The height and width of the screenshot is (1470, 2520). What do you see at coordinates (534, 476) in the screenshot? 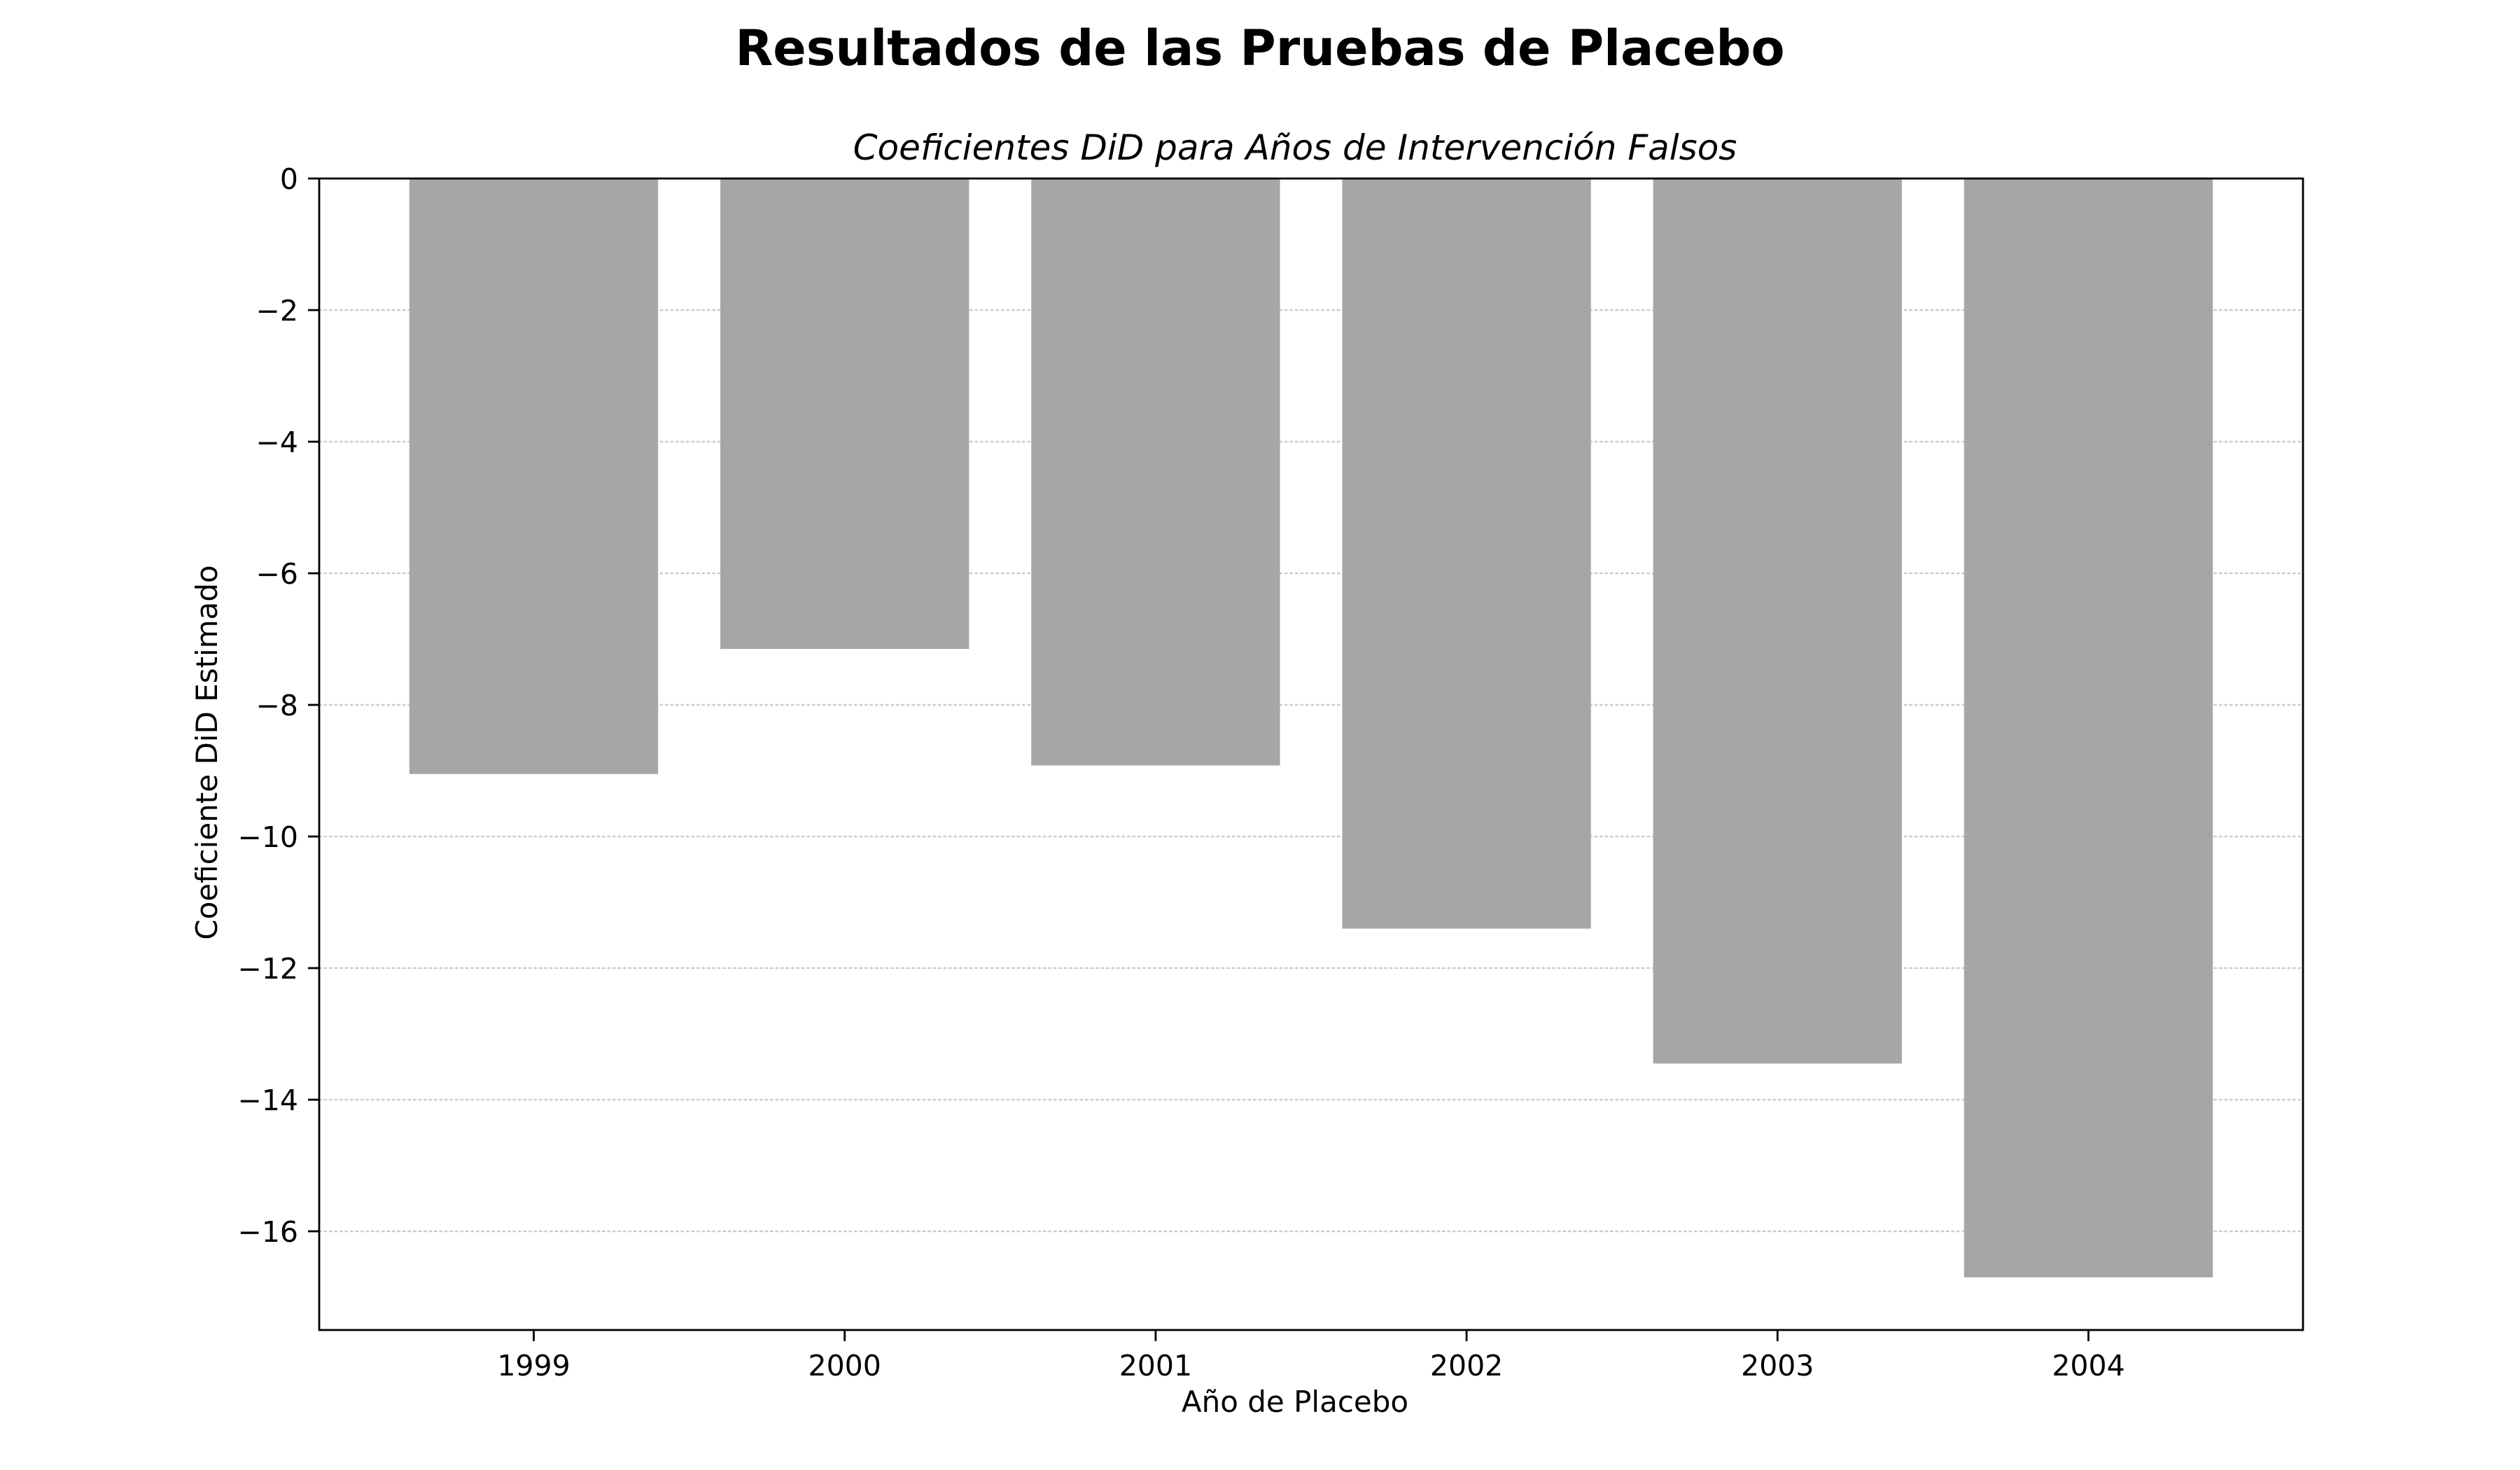
I see `bar-1999` at bounding box center [534, 476].